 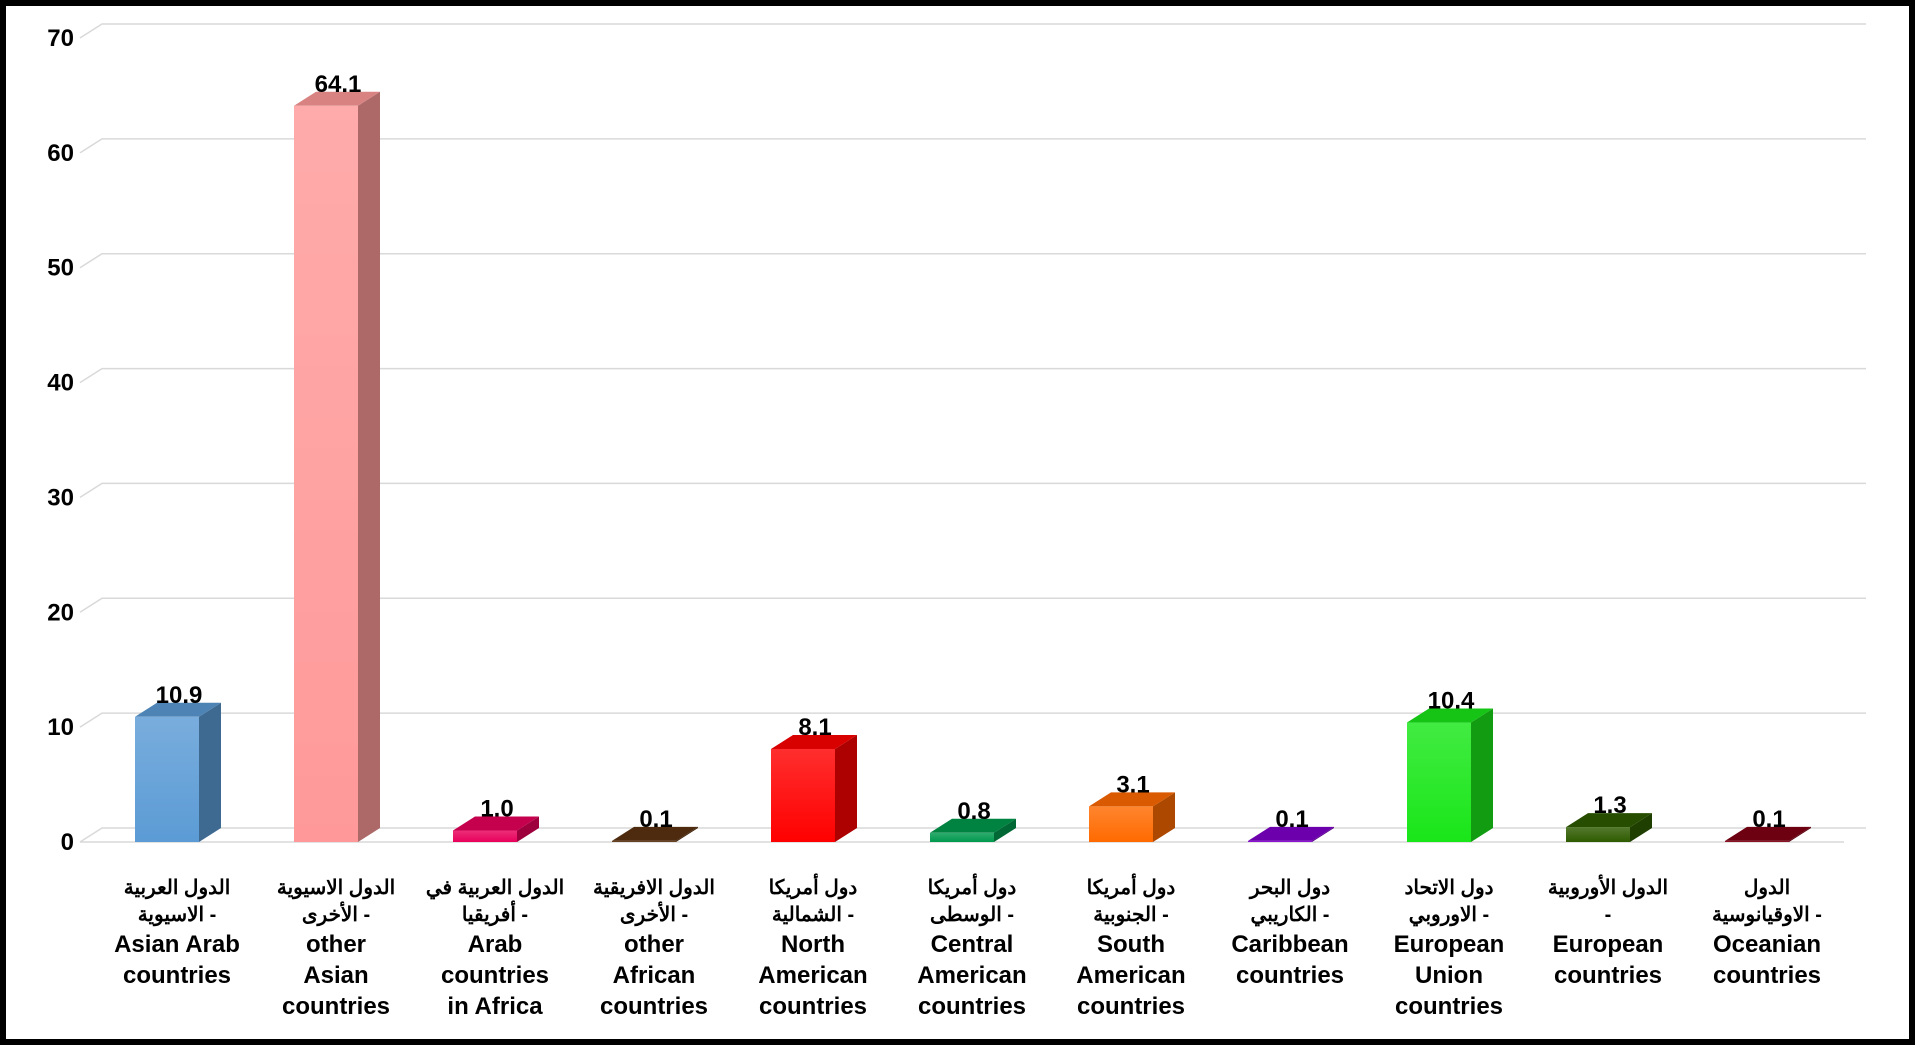 I want to click on category-label-english: South, so click(x=1131, y=944).